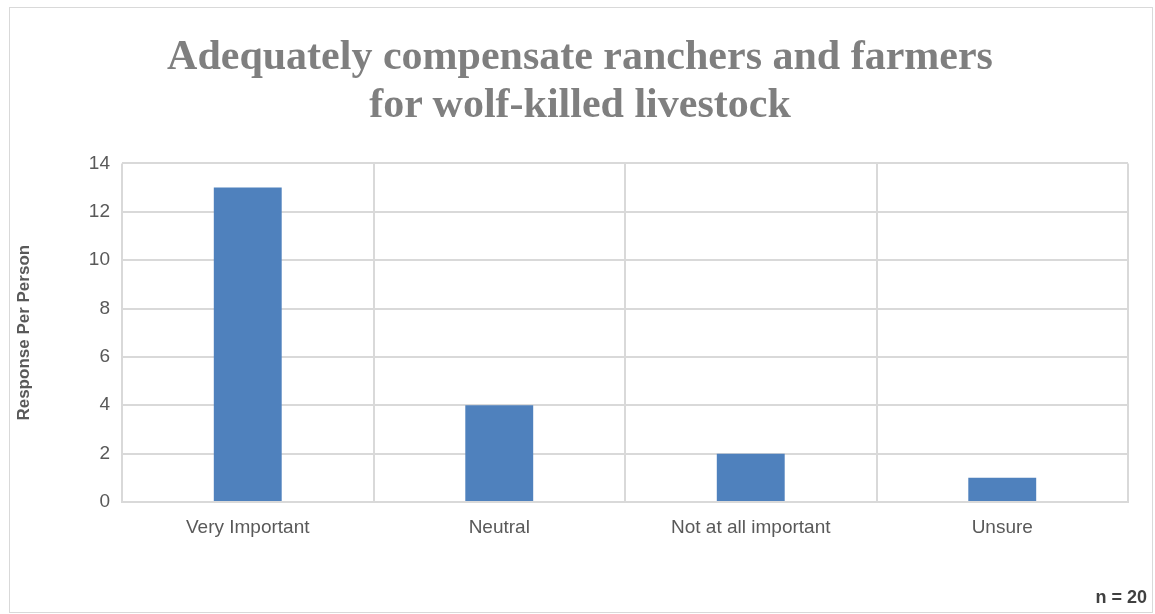  What do you see at coordinates (1121, 597) in the screenshot?
I see `text: n = 20` at bounding box center [1121, 597].